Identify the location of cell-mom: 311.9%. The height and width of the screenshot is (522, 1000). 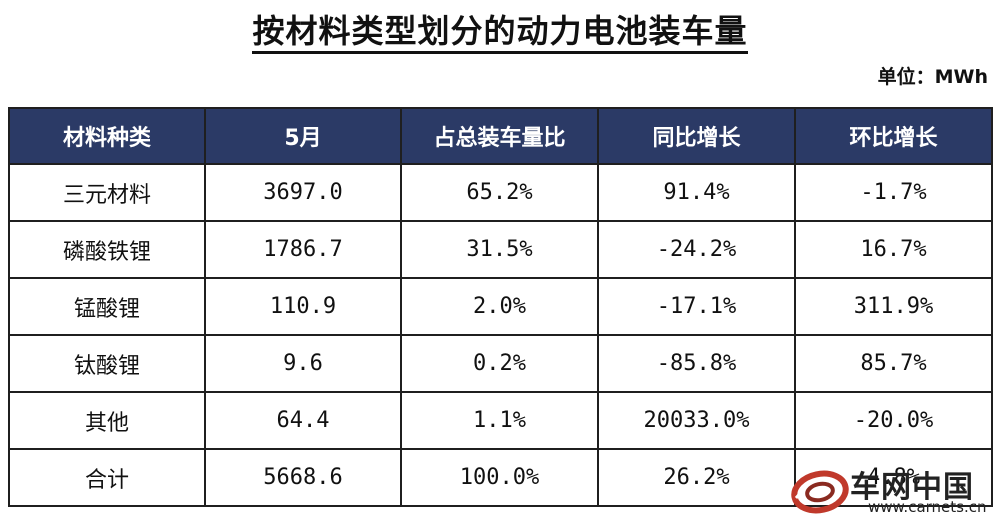
(893, 306).